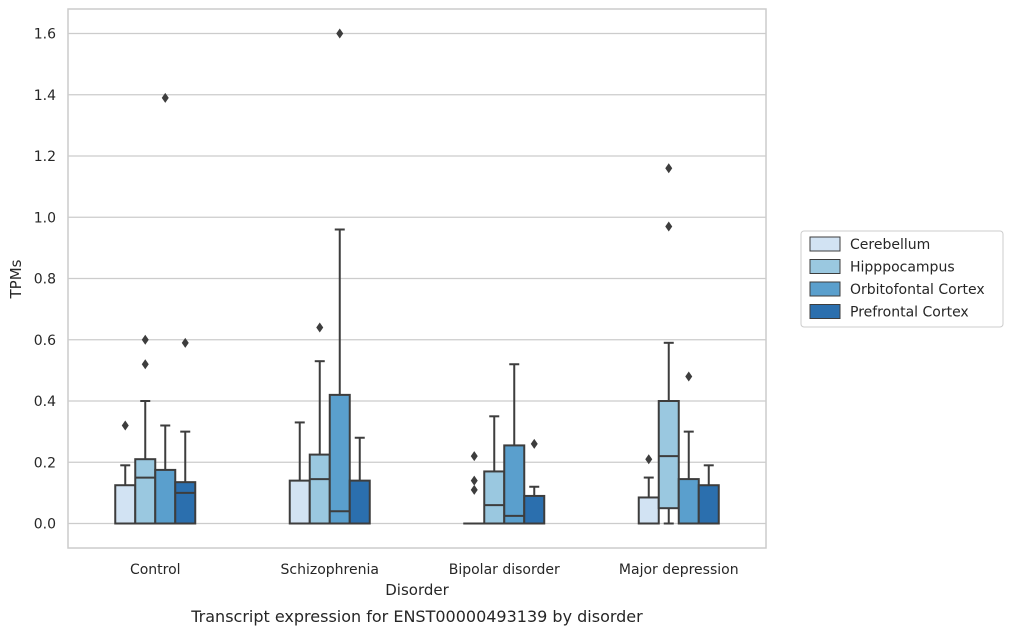 Image resolution: width=1014 pixels, height=634 pixels. What do you see at coordinates (45, 96) in the screenshot?
I see `y-tick-label: 1.4` at bounding box center [45, 96].